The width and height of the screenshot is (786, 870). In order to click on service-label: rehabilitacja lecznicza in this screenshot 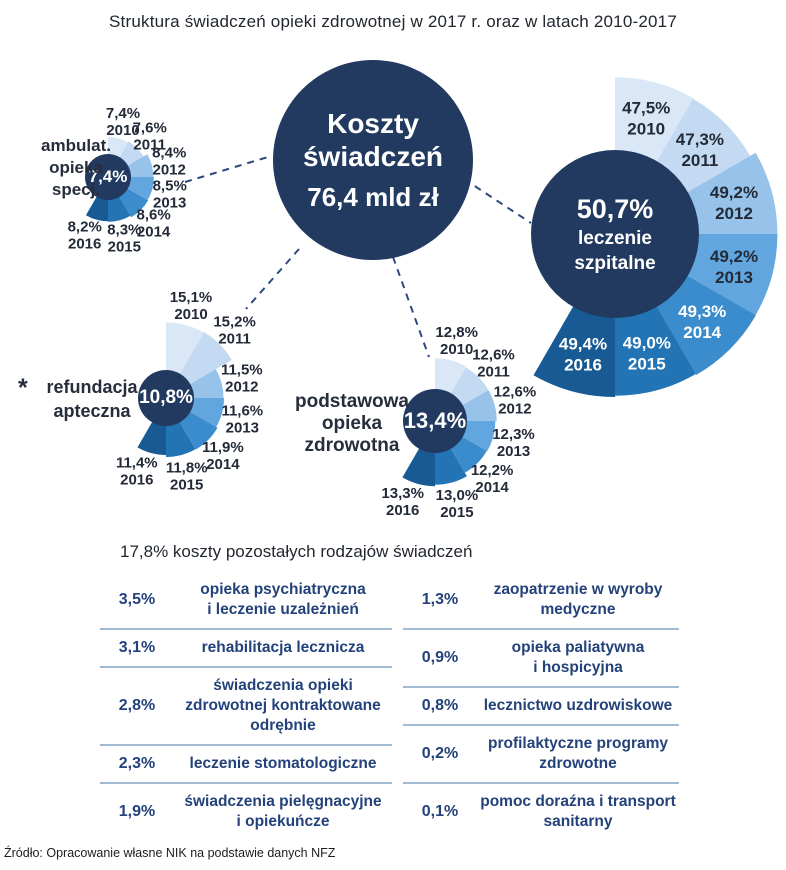, I will do `click(283, 647)`.